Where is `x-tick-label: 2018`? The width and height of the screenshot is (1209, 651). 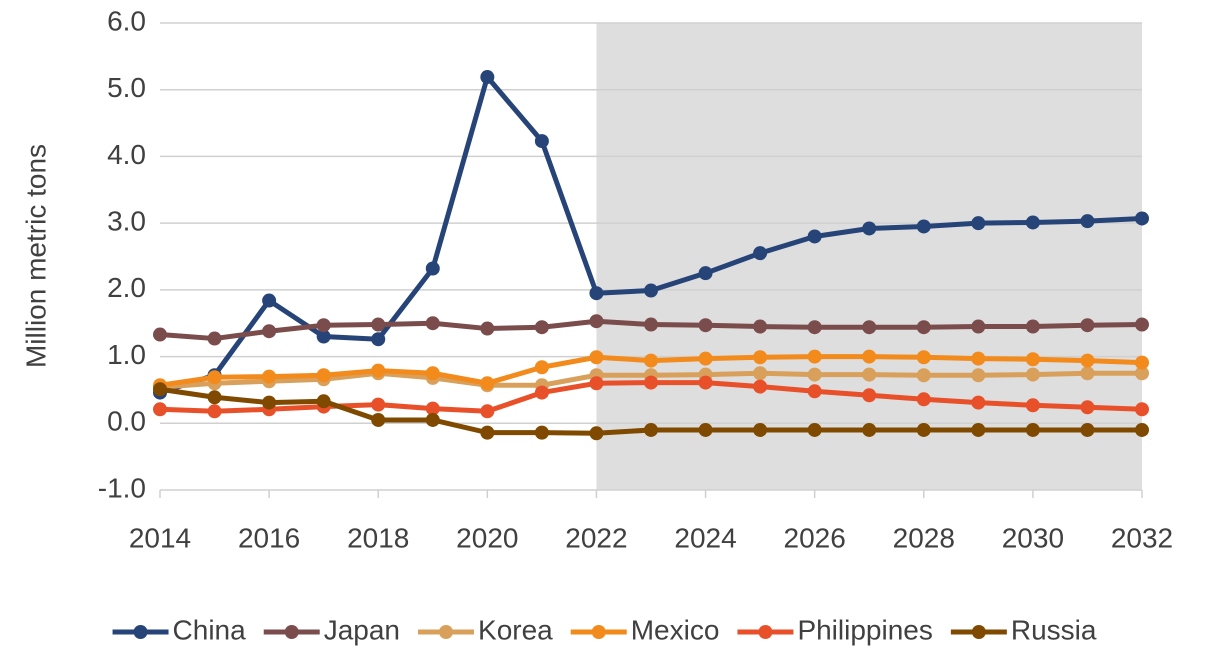 x-tick-label: 2018 is located at coordinates (378, 537).